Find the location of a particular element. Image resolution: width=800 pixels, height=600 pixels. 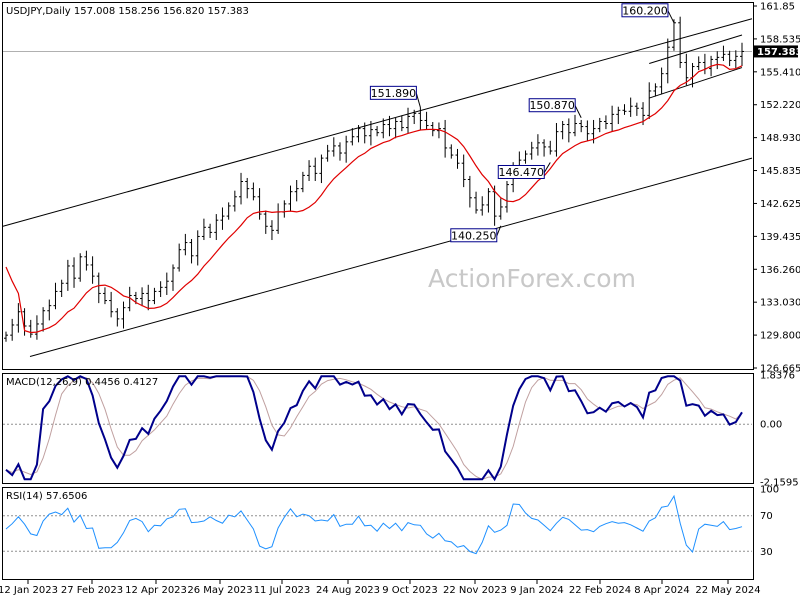

callout-label: 150.870 is located at coordinates (552, 105).